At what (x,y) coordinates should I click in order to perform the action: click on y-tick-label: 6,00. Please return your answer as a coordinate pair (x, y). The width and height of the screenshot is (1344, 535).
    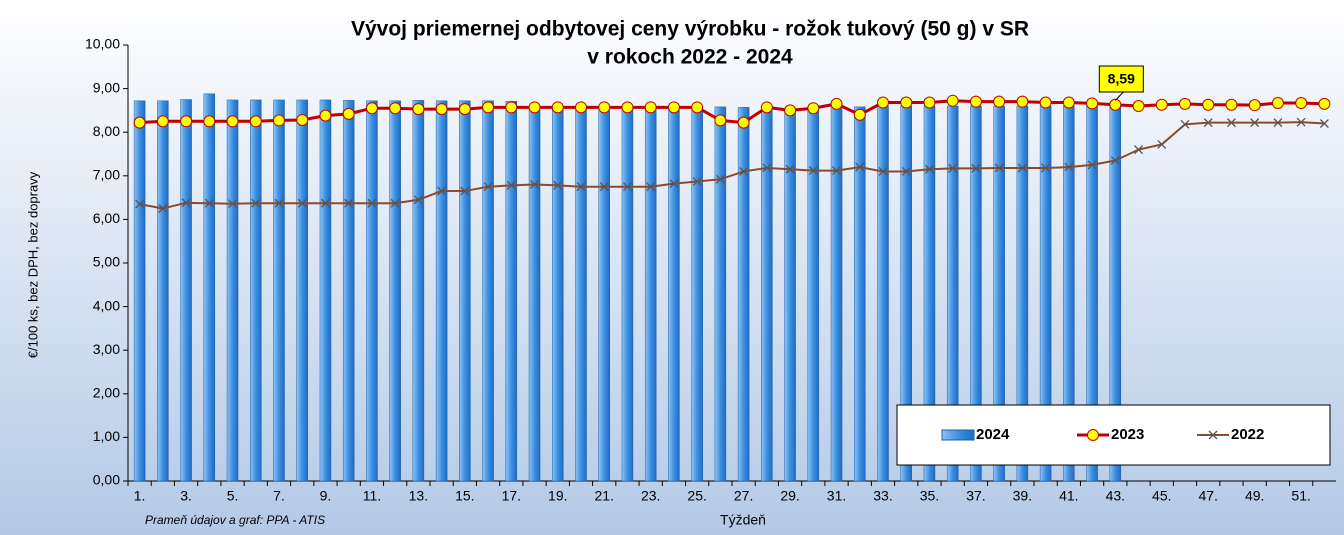
    Looking at the image, I should click on (106, 218).